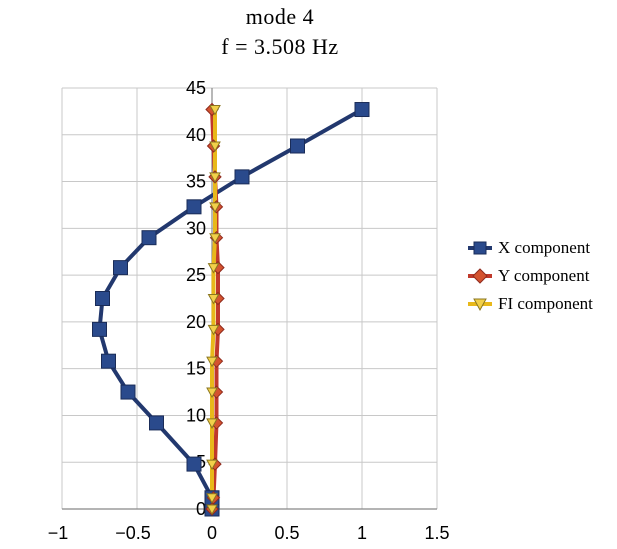 The width and height of the screenshot is (617, 549). Describe the element at coordinates (280, 16) in the screenshot. I see `chart-title-line-1: mode 4` at that location.